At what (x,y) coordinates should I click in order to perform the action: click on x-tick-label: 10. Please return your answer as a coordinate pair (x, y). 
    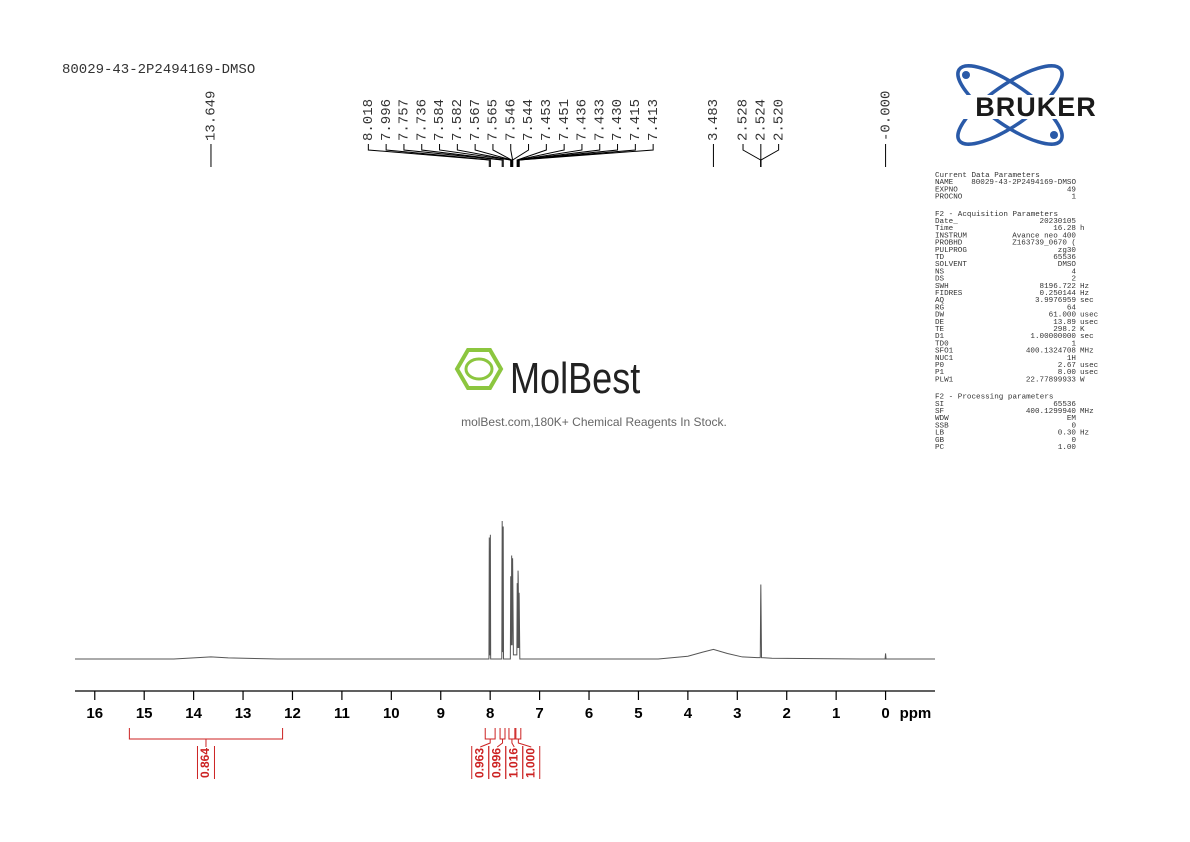
    Looking at the image, I should click on (391, 713).